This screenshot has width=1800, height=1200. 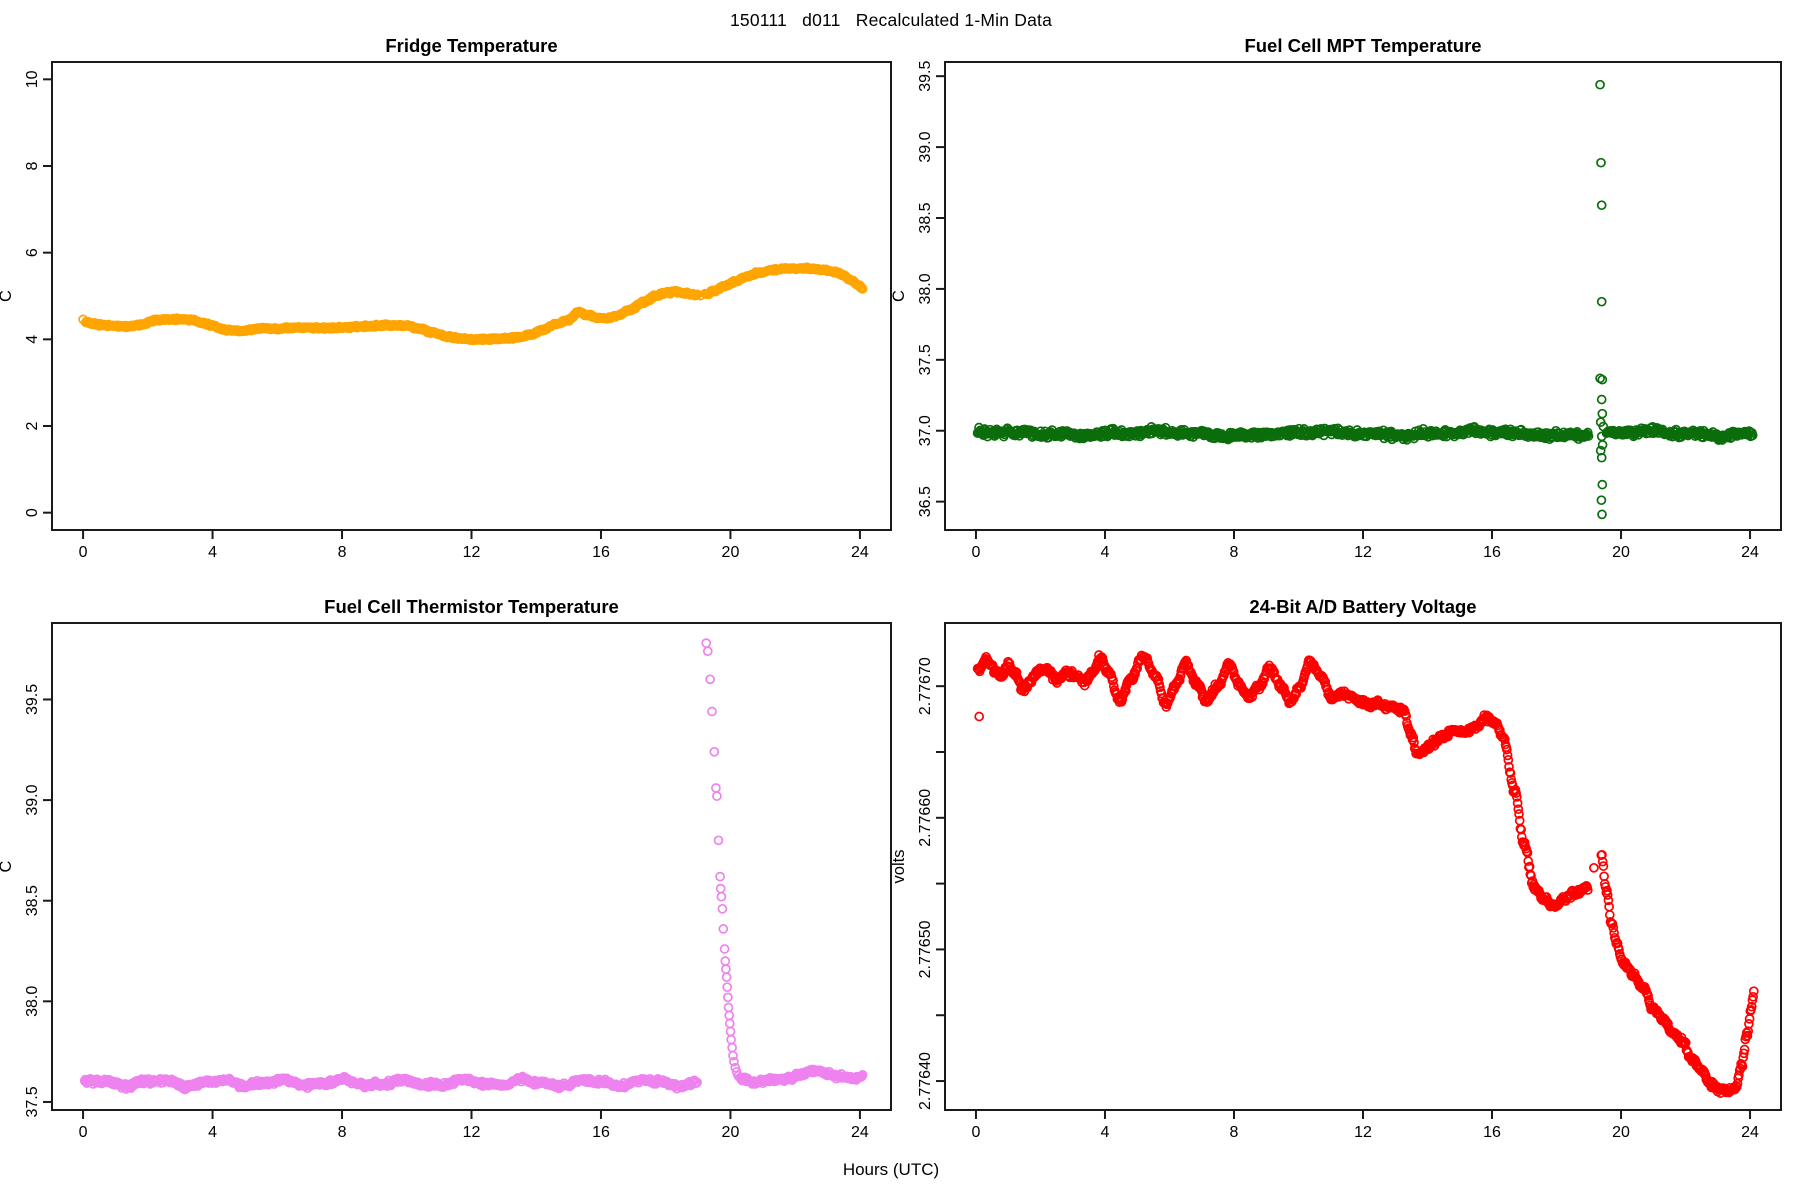 I want to click on x-axis-fridge: 0 4 8 12 16 20 24, so click(x=474, y=545).